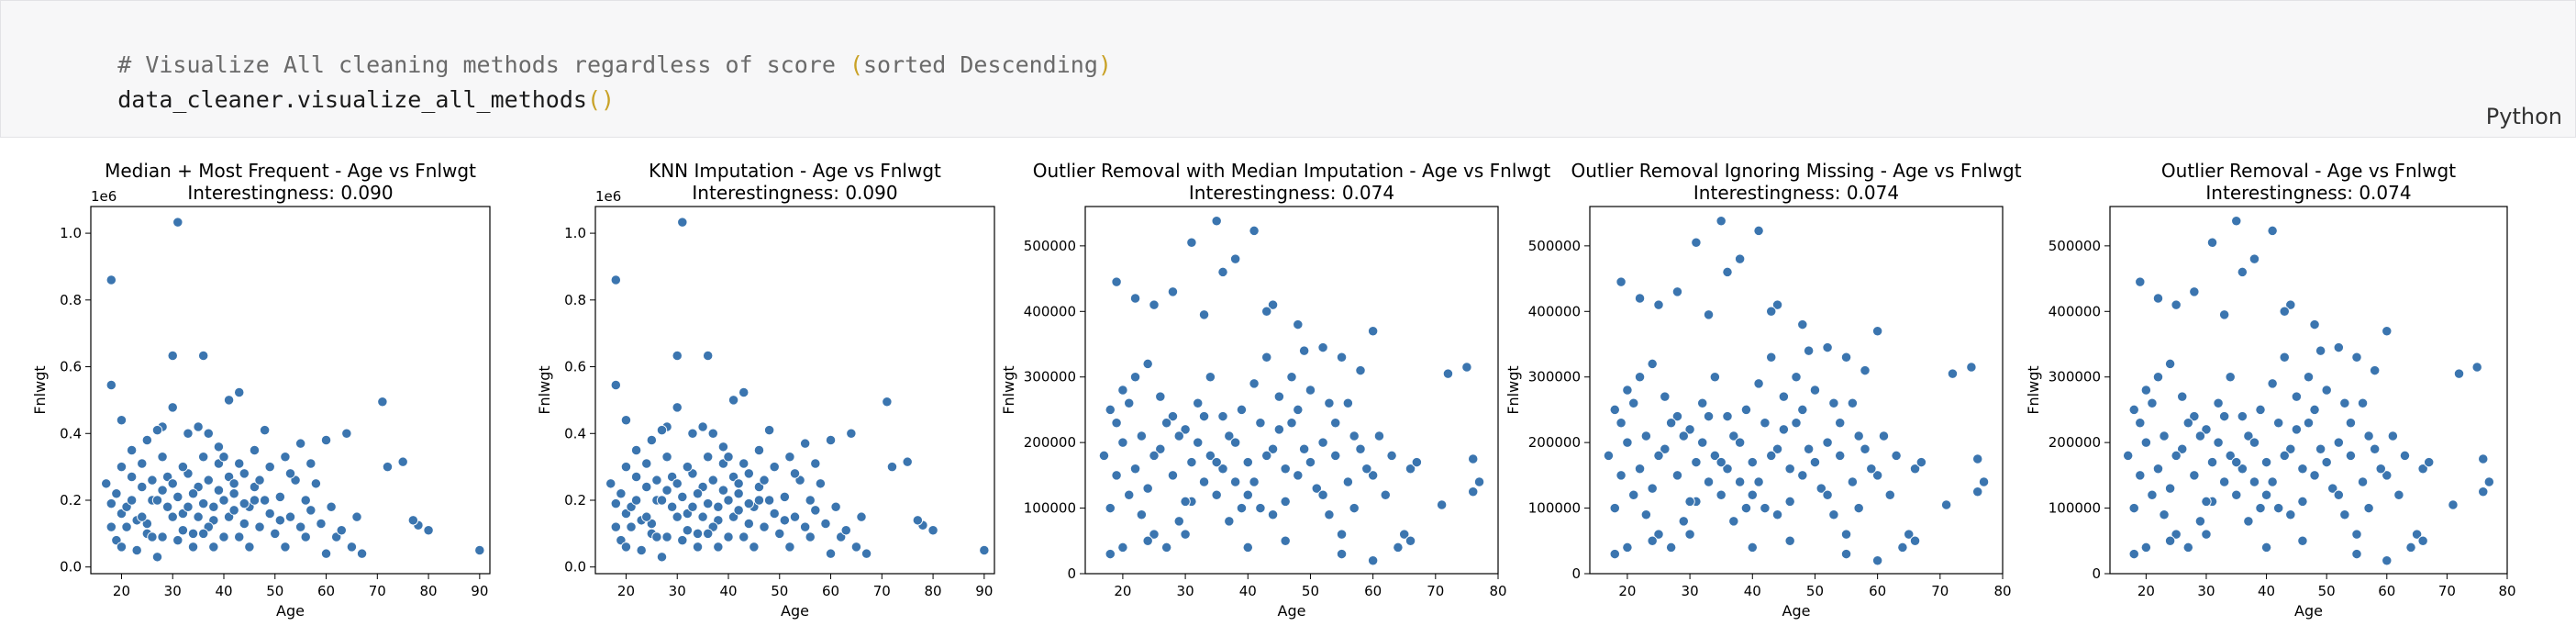  What do you see at coordinates (575, 567) in the screenshot?
I see `y-tick-label: 0.0` at bounding box center [575, 567].